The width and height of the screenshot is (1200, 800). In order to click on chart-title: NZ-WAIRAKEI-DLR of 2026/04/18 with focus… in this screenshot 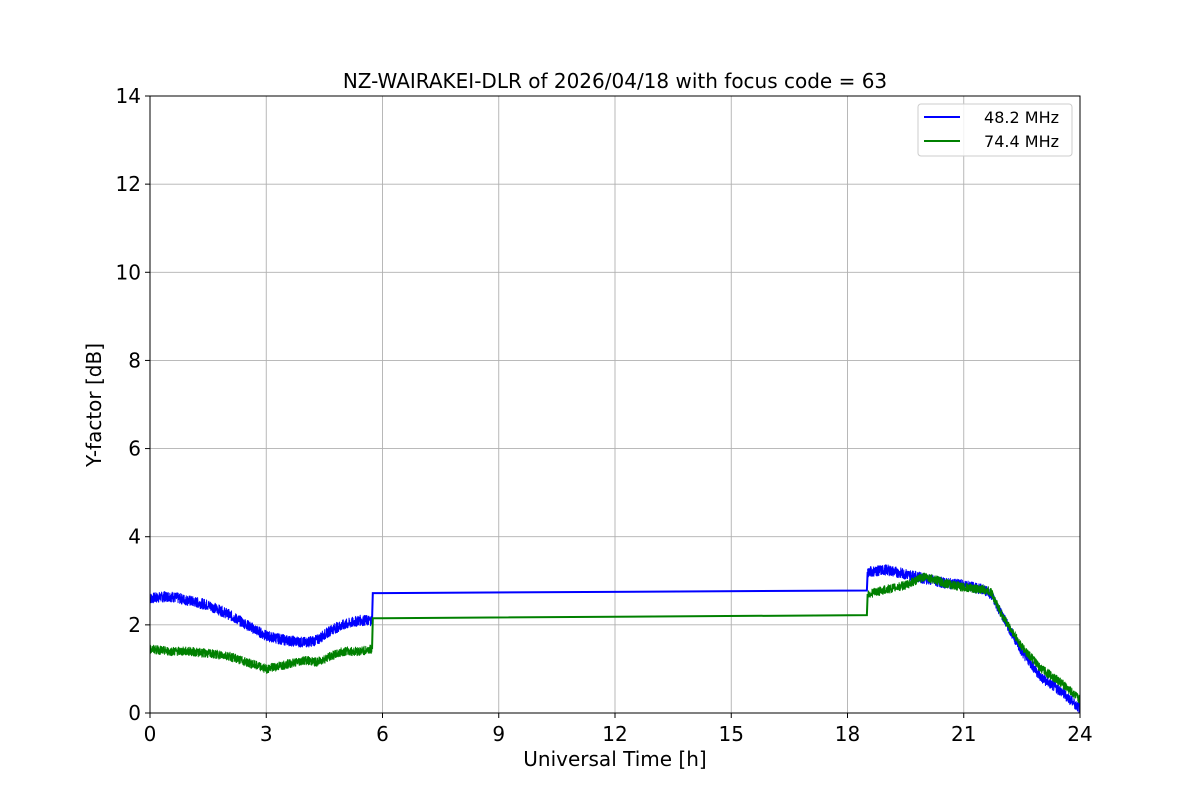, I will do `click(615, 81)`.